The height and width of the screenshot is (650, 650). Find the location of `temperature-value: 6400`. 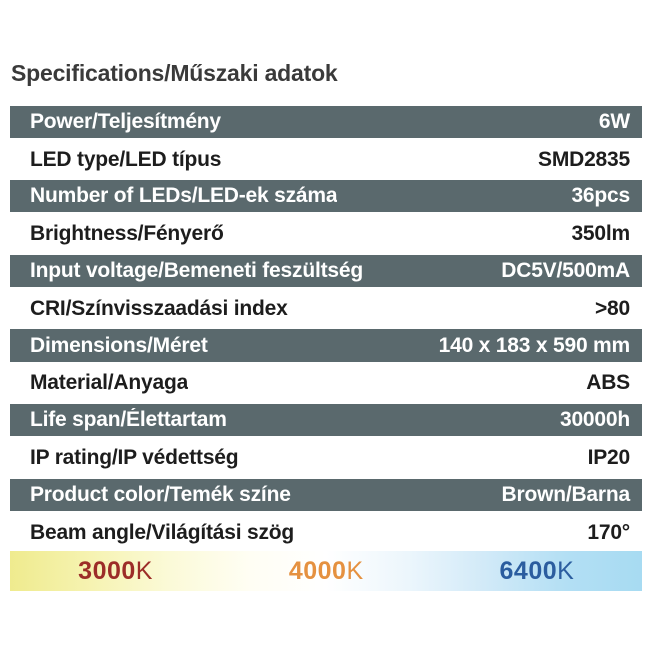

temperature-value: 6400 is located at coordinates (528, 571).